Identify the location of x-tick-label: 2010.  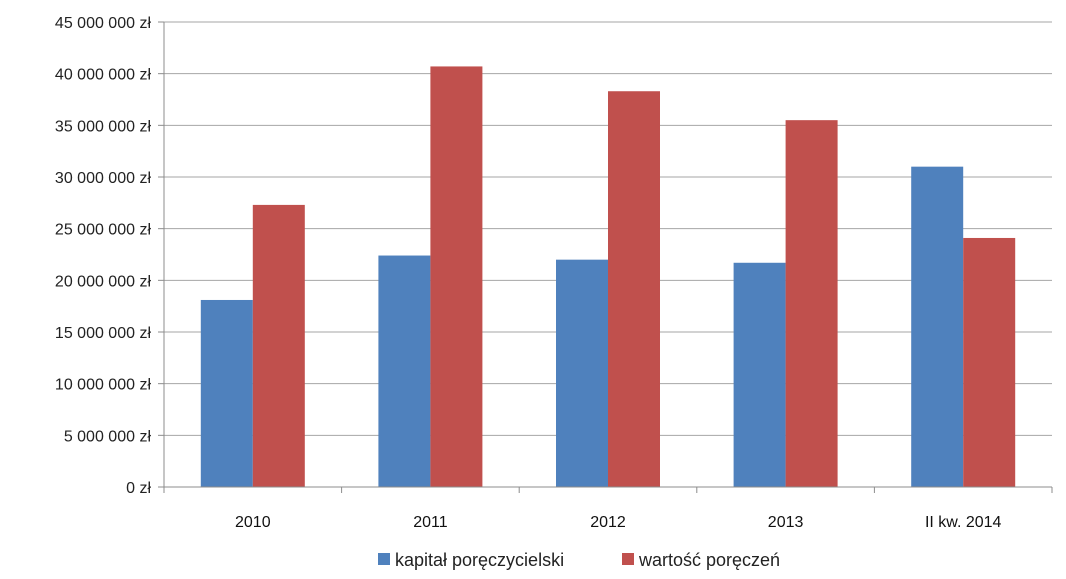
(253, 522).